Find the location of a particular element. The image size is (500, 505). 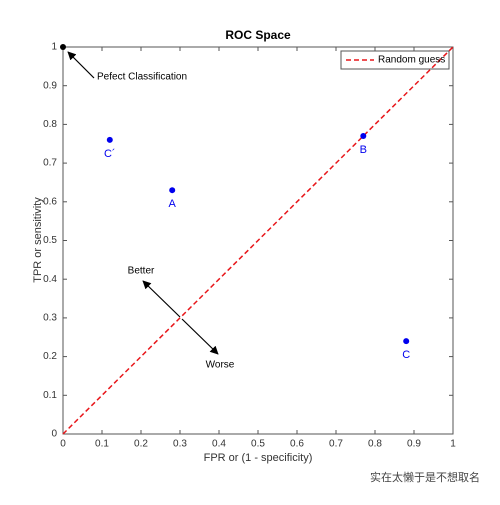

y-tick-label: 0.9 is located at coordinates (50, 85).